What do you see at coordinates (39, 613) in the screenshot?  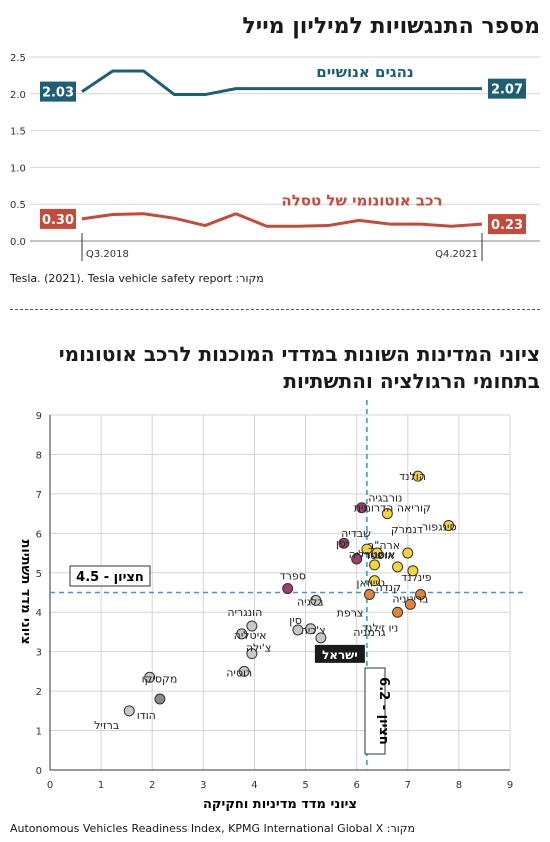 I see `y-tick-label: 4` at bounding box center [39, 613].